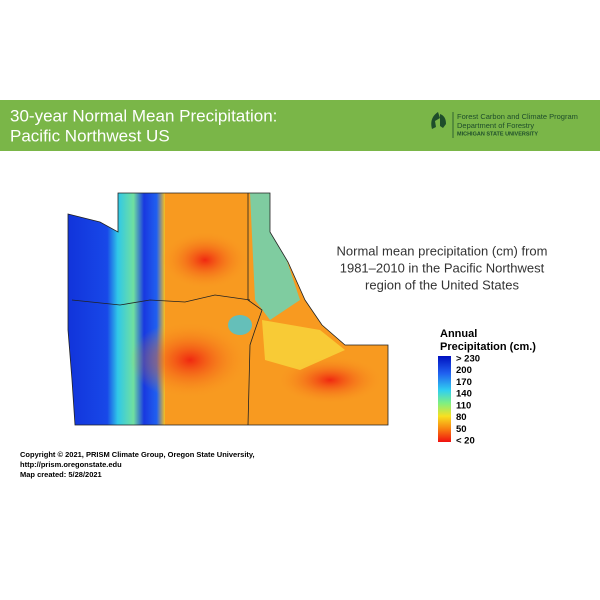  What do you see at coordinates (461, 429) in the screenshot?
I see `legend-label: 50` at bounding box center [461, 429].